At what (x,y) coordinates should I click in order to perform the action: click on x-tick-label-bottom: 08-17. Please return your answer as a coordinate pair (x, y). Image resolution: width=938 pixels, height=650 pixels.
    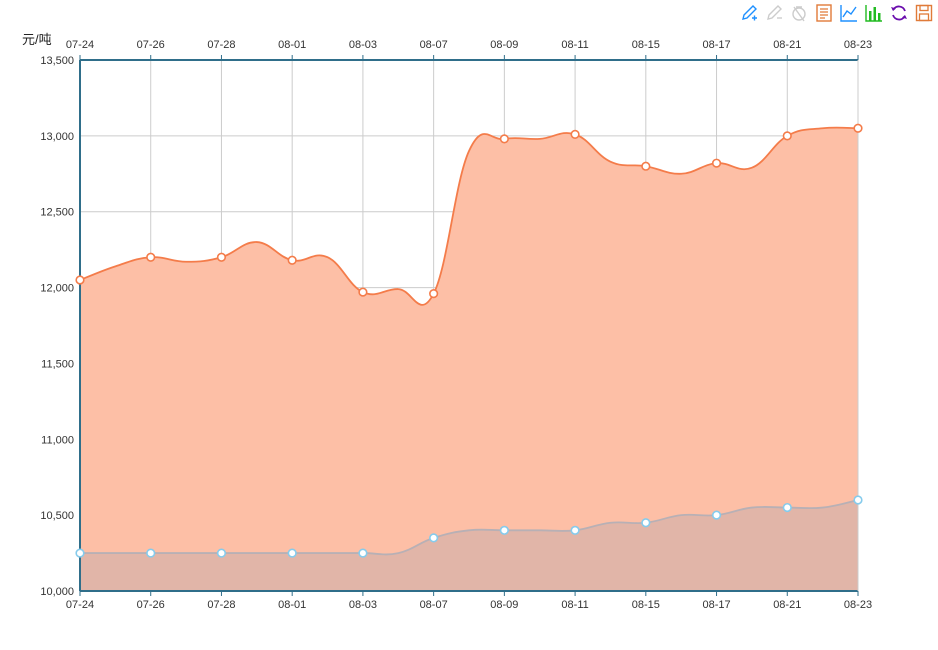
    Looking at the image, I should click on (716, 605).